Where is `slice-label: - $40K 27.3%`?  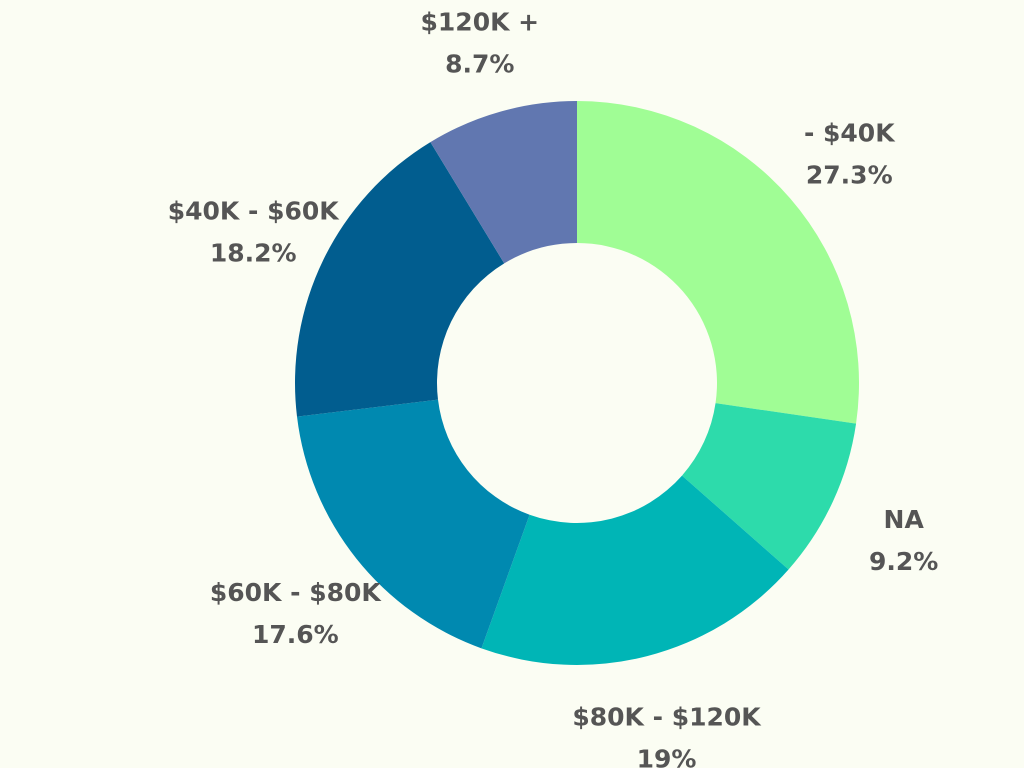
slice-label: - $40K 27.3% is located at coordinates (850, 153).